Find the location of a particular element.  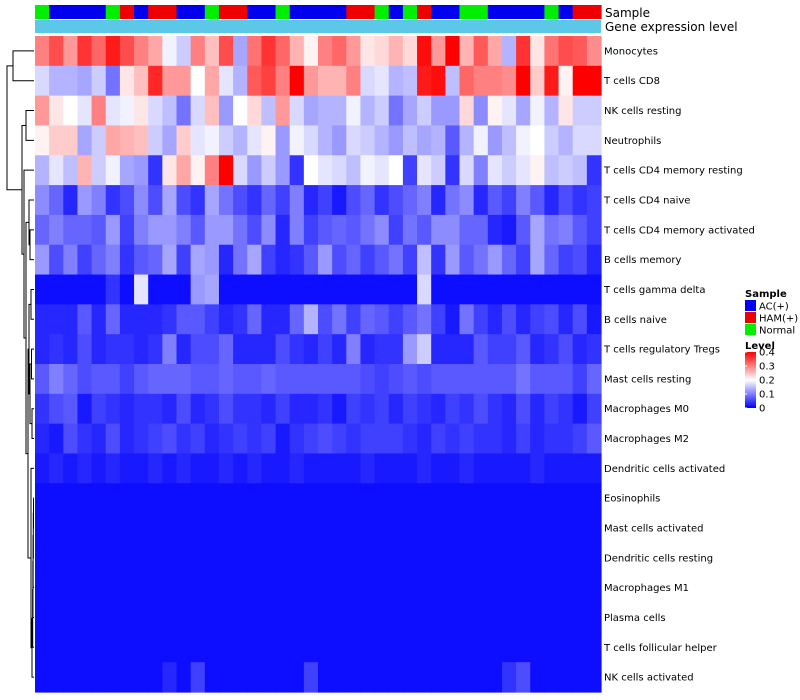

row-label: Mast cells resting is located at coordinates (647, 379).